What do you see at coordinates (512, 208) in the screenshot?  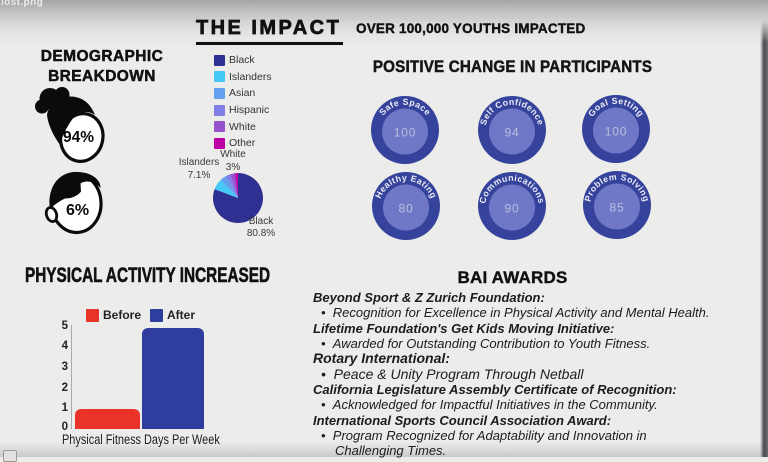 I see `svg-text: 90` at bounding box center [512, 208].